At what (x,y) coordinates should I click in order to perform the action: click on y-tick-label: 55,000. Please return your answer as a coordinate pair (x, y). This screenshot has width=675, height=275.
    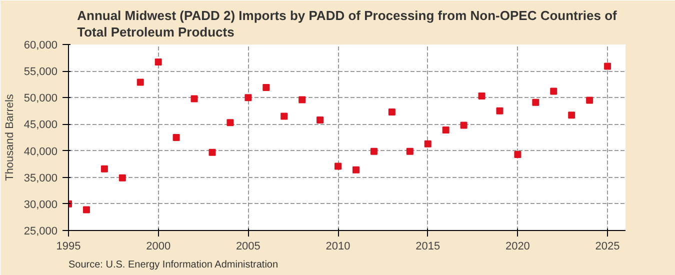
    Looking at the image, I should click on (41, 72).